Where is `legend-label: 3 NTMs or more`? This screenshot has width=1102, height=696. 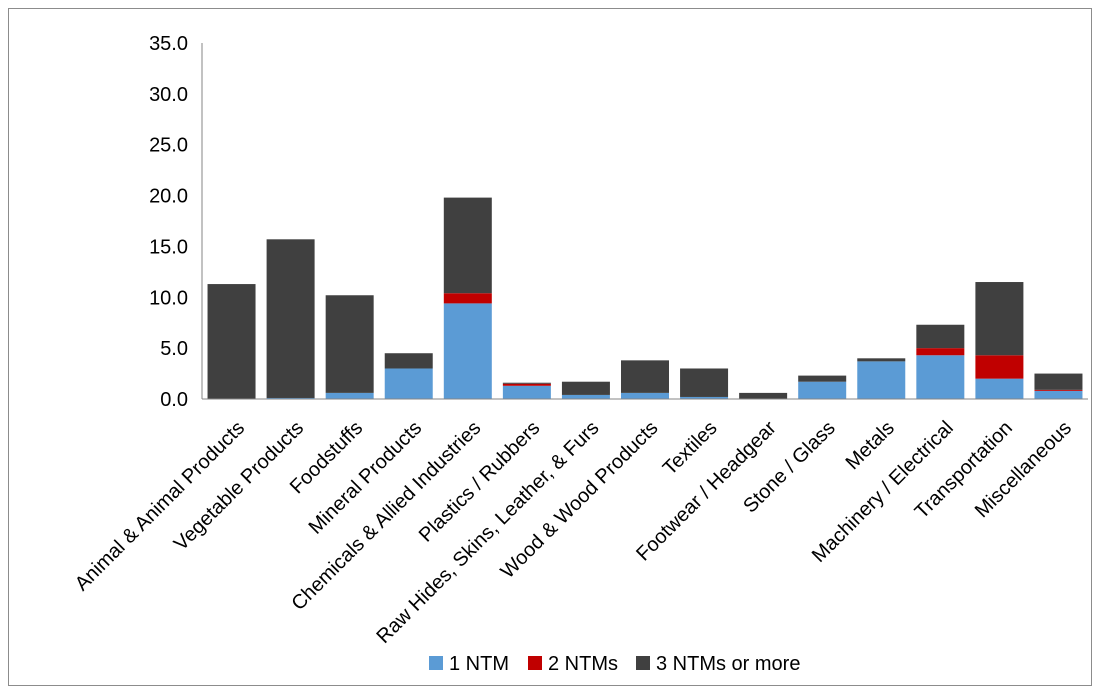
legend-label: 3 NTMs or more is located at coordinates (728, 664).